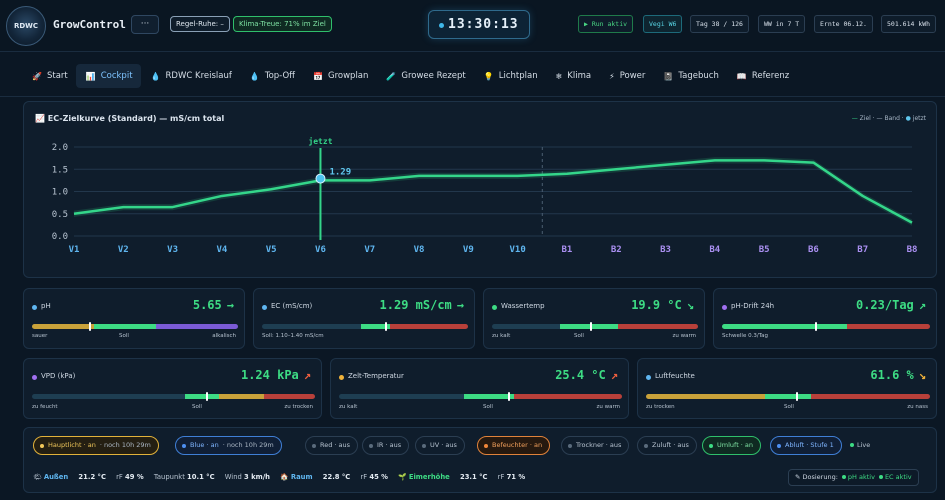 The width and height of the screenshot is (945, 500). I want to click on device-chip: IR · aus, so click(386, 445).